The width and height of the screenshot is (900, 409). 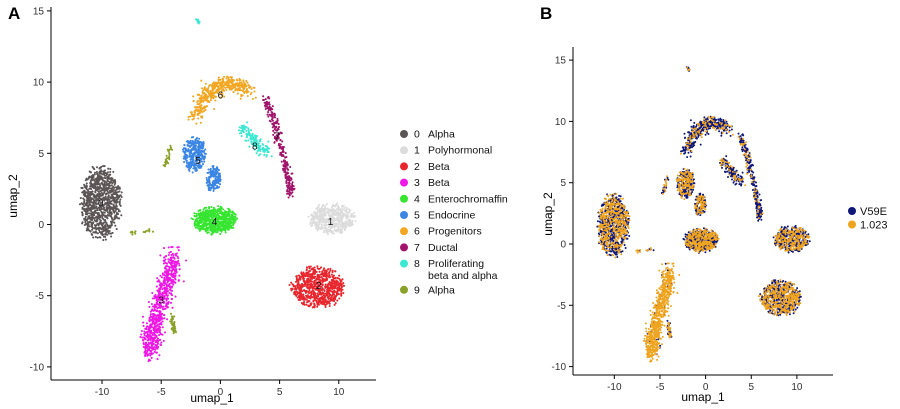 What do you see at coordinates (279, 147) in the screenshot?
I see `panel-a-cluster-7-points` at bounding box center [279, 147].